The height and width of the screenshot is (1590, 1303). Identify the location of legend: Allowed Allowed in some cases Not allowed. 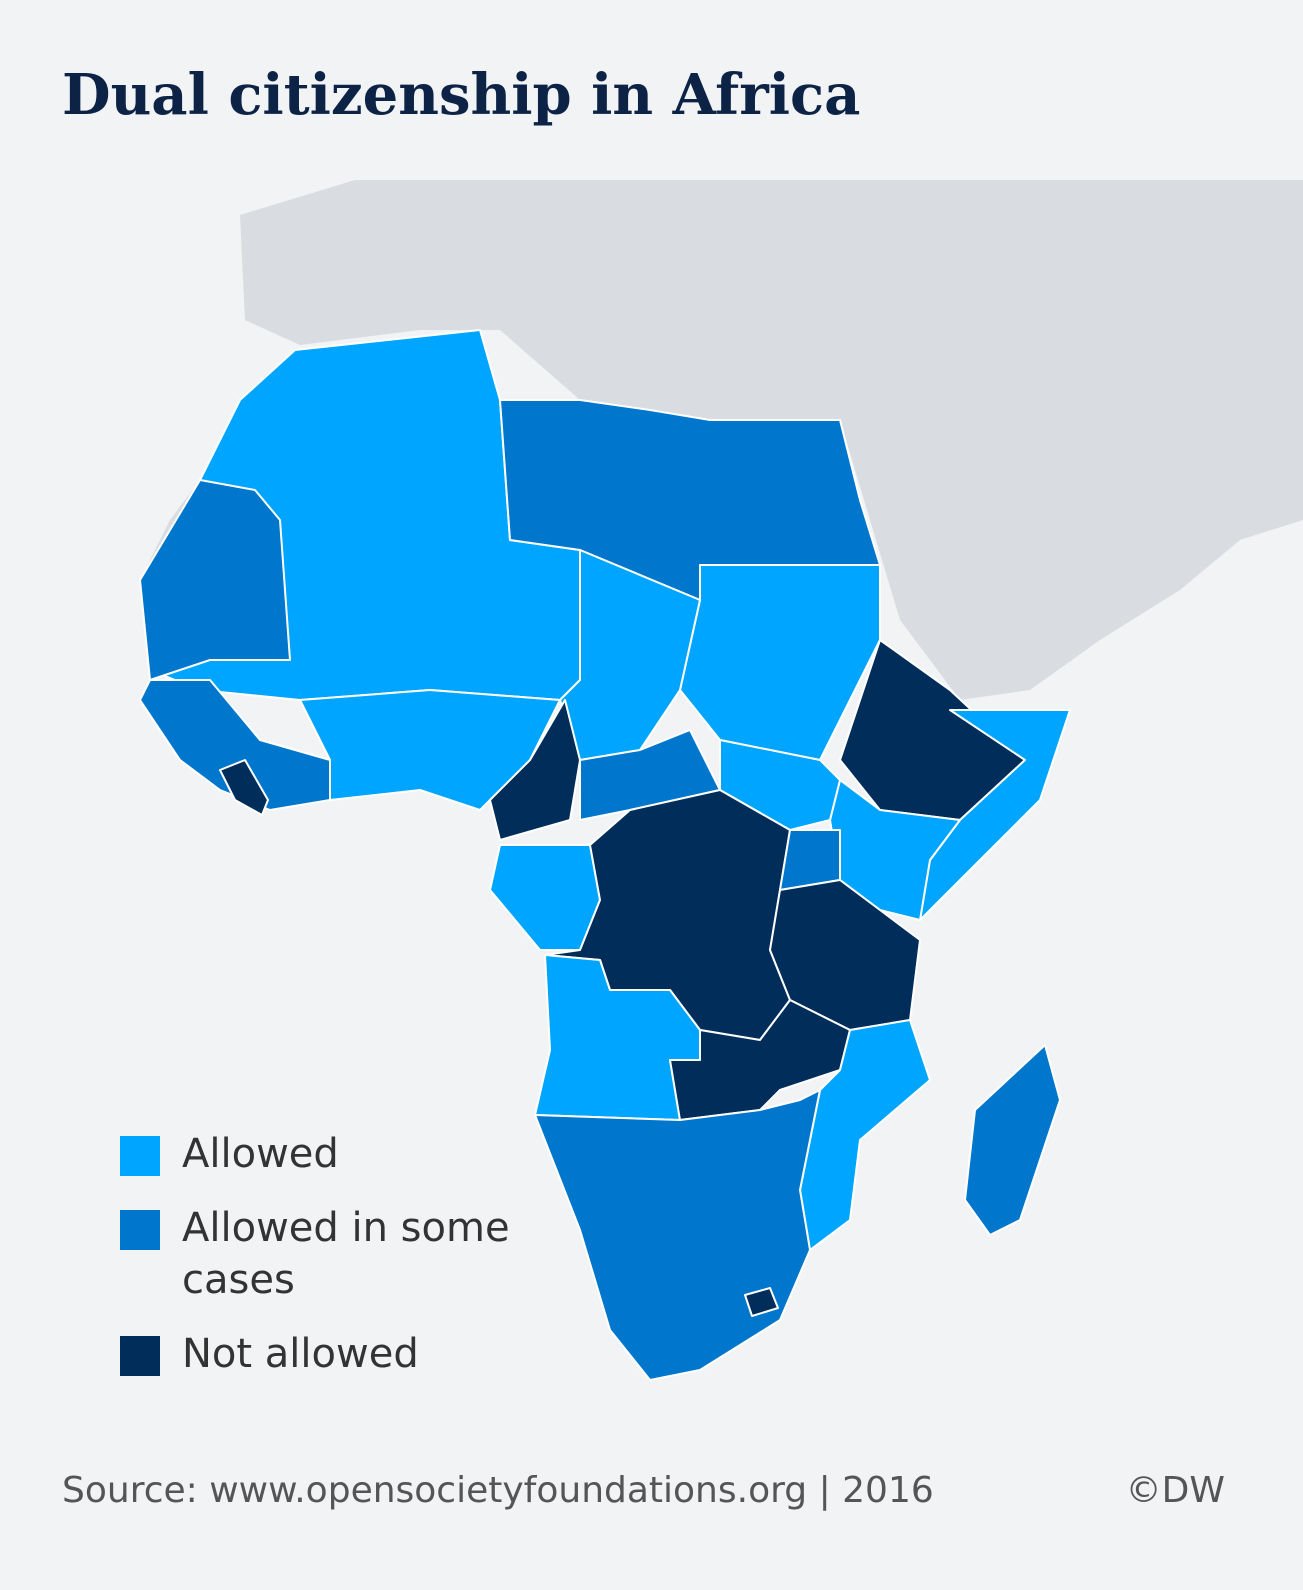
(330, 1268).